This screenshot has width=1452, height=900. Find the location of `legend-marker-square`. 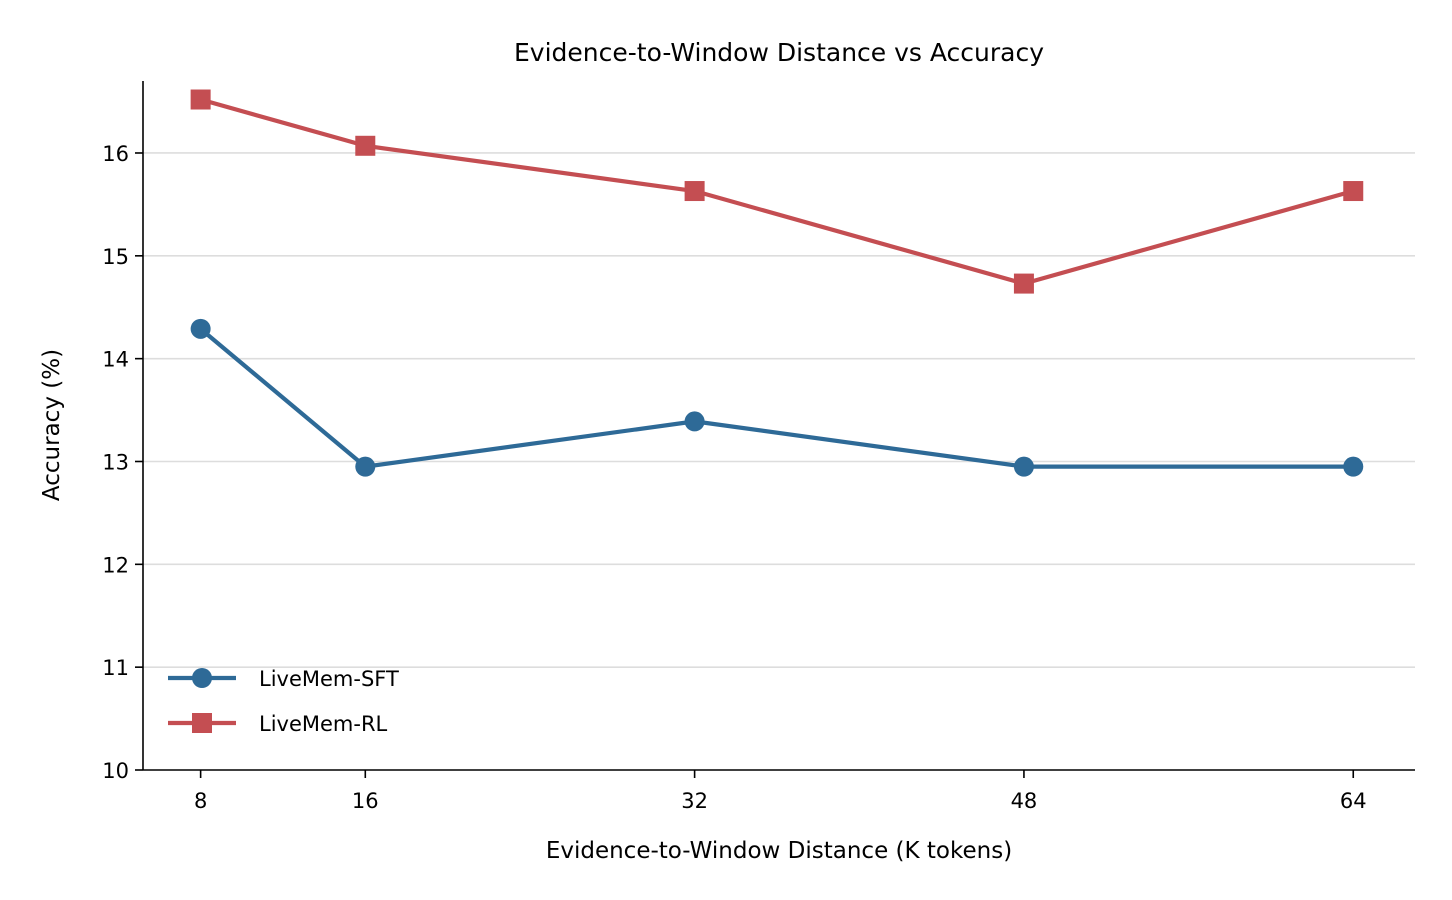

legend-marker-square is located at coordinates (202, 723).